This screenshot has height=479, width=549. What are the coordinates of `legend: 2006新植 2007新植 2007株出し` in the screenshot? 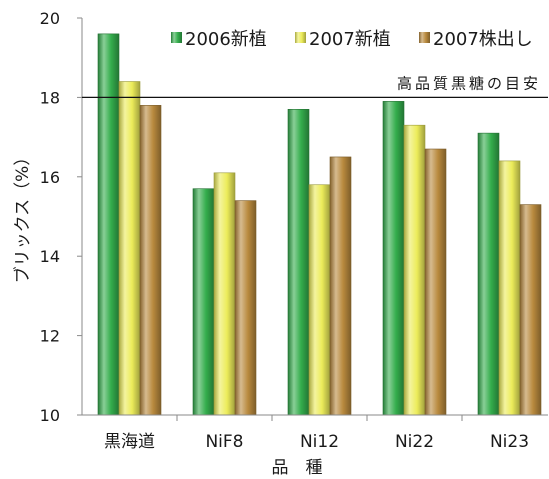 It's located at (352, 39).